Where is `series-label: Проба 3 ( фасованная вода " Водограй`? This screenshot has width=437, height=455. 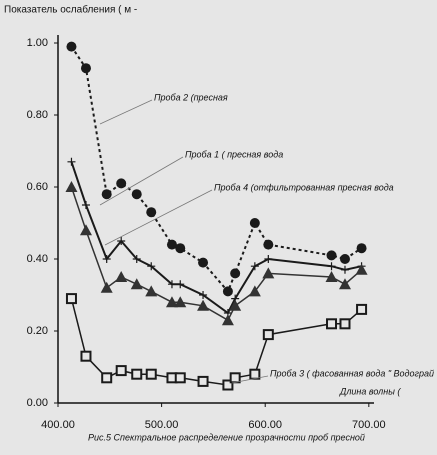
series-label: Проба 3 ( фасованная вода " Водограй is located at coordinates (352, 373).